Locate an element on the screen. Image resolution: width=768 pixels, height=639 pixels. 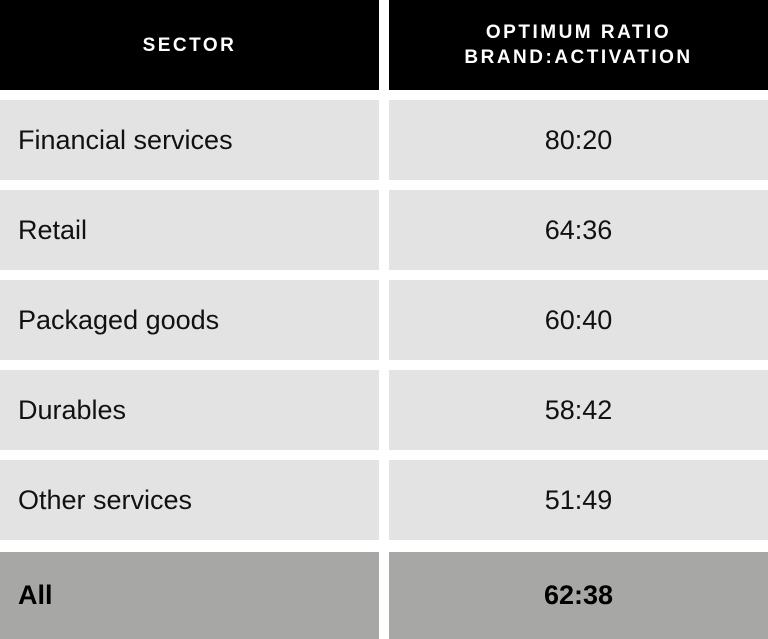
table-cell: Other services is located at coordinates (189, 500).